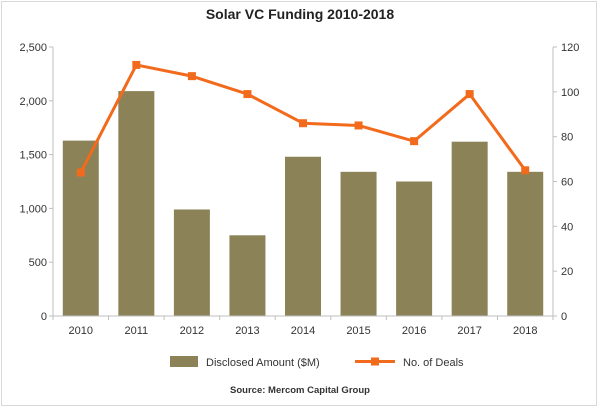 The width and height of the screenshot is (600, 409). I want to click on deals-point-2010, so click(80, 172).